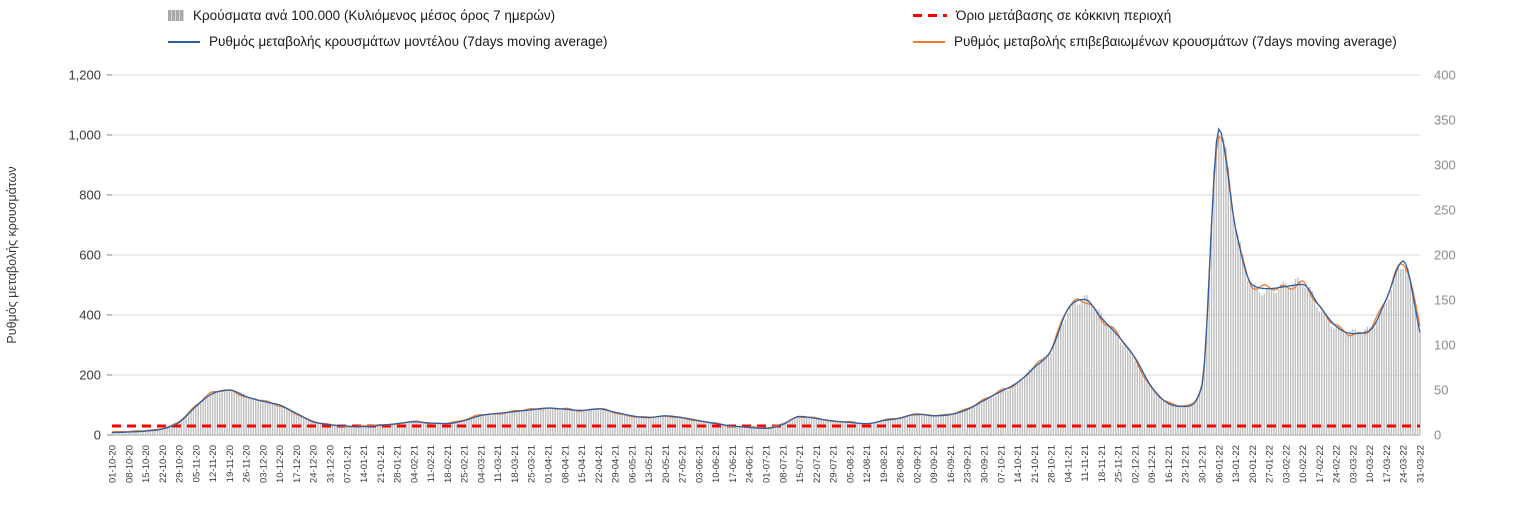 Image resolution: width=1538 pixels, height=514 pixels. What do you see at coordinates (968, 464) in the screenshot?
I see `x-tick-label: 23-09-21` at bounding box center [968, 464].